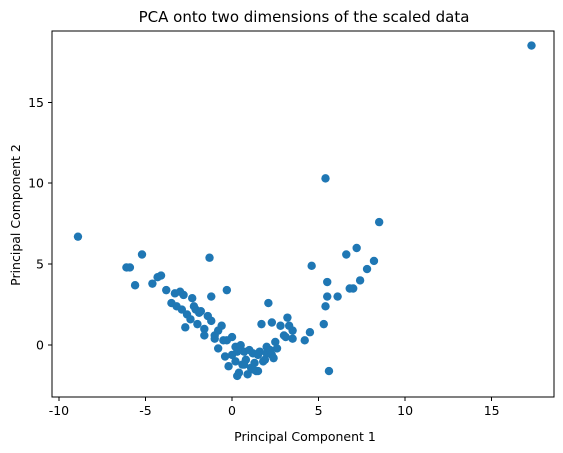  Describe the element at coordinates (40, 224) in the screenshot. I see `y-axis: 0 5 10 15` at that location.